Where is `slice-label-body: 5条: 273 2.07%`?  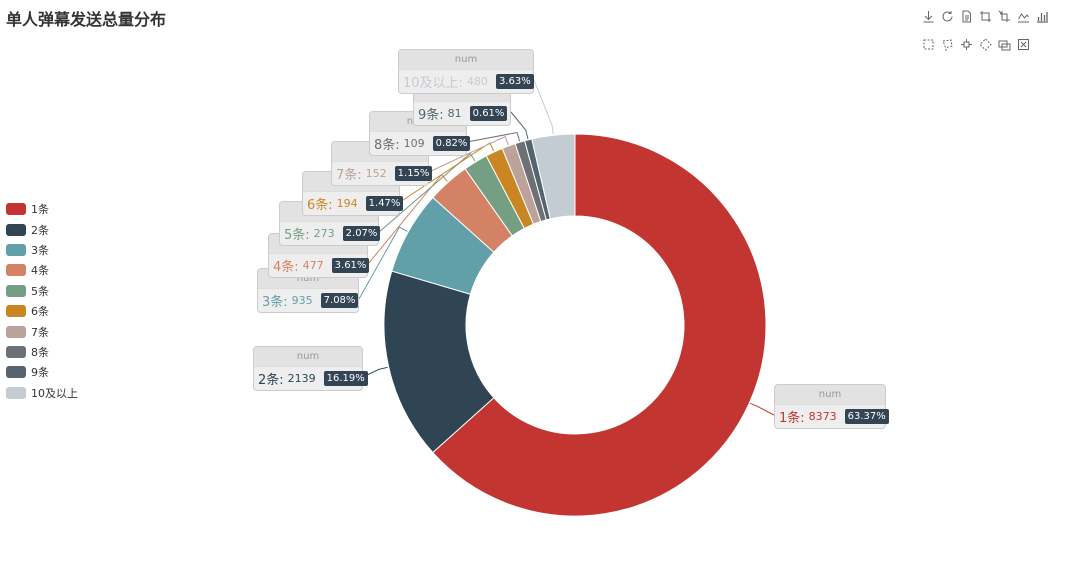 slice-label-body: 5条: 273 2.07% is located at coordinates (330, 233).